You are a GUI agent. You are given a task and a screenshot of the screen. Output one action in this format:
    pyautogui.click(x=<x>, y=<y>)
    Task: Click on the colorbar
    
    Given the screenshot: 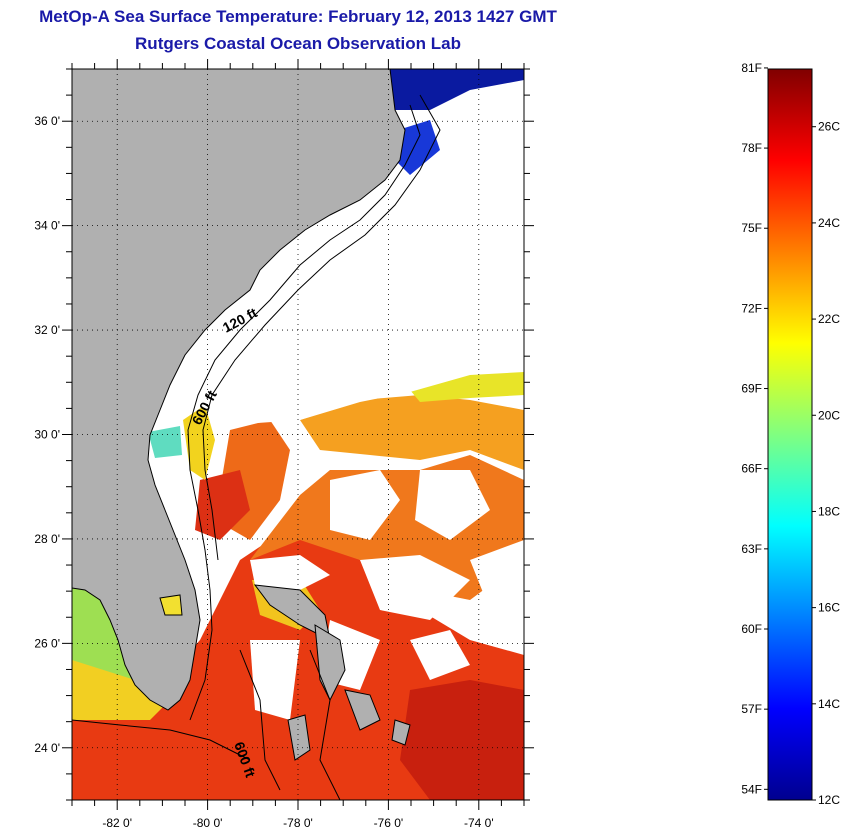 What is the action you would take?
    pyautogui.click(x=790, y=434)
    